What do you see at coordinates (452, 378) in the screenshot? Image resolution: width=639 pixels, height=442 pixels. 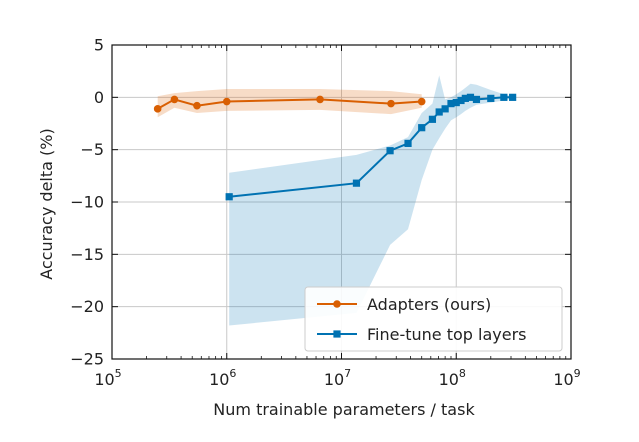 I see `x-tick-label: 10⁸` at bounding box center [452, 378].